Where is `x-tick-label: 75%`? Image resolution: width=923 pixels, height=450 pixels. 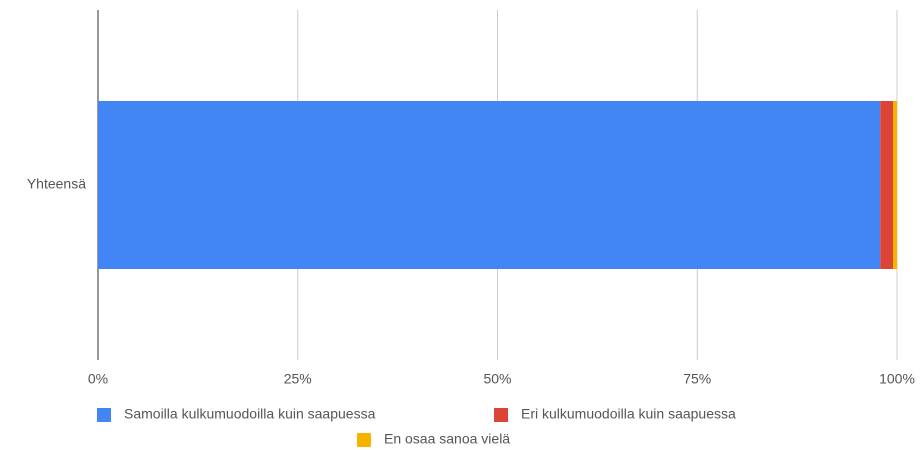 x-tick-label: 75% is located at coordinates (697, 379).